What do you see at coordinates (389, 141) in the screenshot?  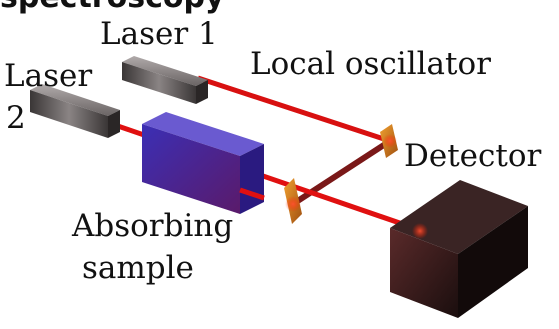 I see `local-oscillator-mirror` at bounding box center [389, 141].